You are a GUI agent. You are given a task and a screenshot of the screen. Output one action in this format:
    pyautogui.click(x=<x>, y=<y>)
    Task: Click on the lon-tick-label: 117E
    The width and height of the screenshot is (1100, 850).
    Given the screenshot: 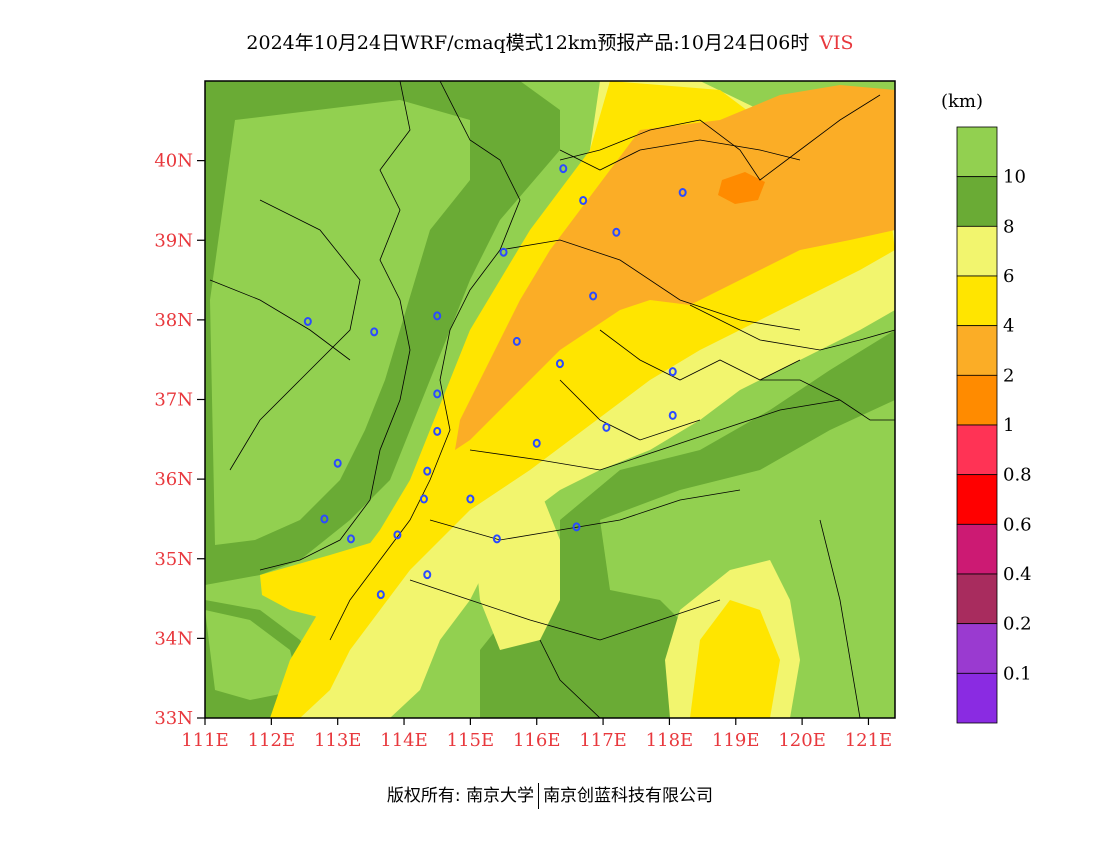 What is the action you would take?
    pyautogui.click(x=603, y=740)
    